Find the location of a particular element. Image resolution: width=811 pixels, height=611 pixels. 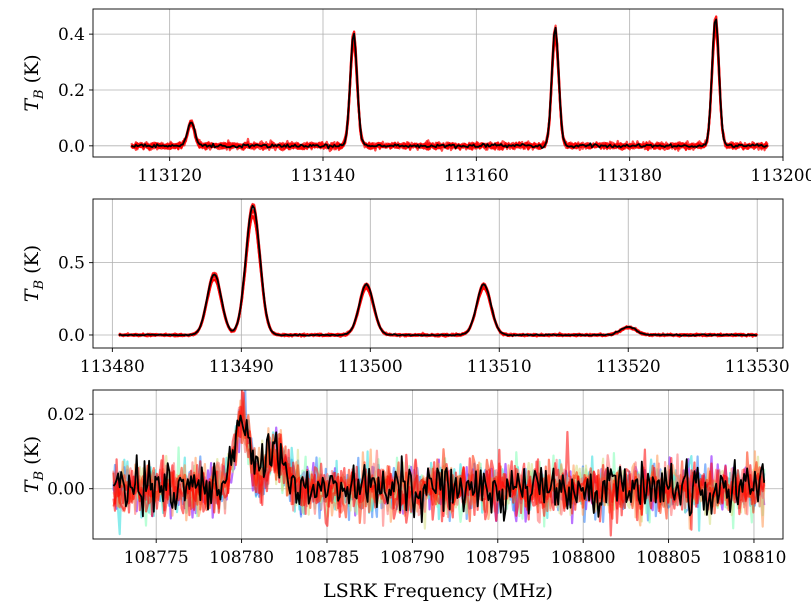

x-tick-label: 113500 is located at coordinates (370, 367).